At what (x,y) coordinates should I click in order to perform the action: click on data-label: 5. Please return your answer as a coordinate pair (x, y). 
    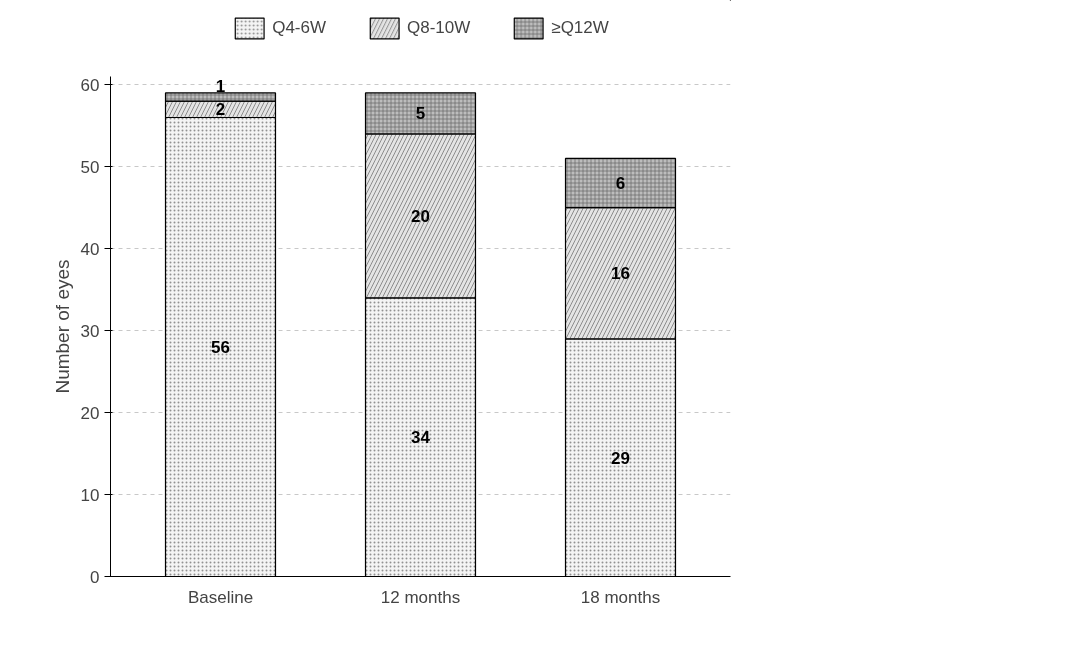
    Looking at the image, I should click on (420, 114).